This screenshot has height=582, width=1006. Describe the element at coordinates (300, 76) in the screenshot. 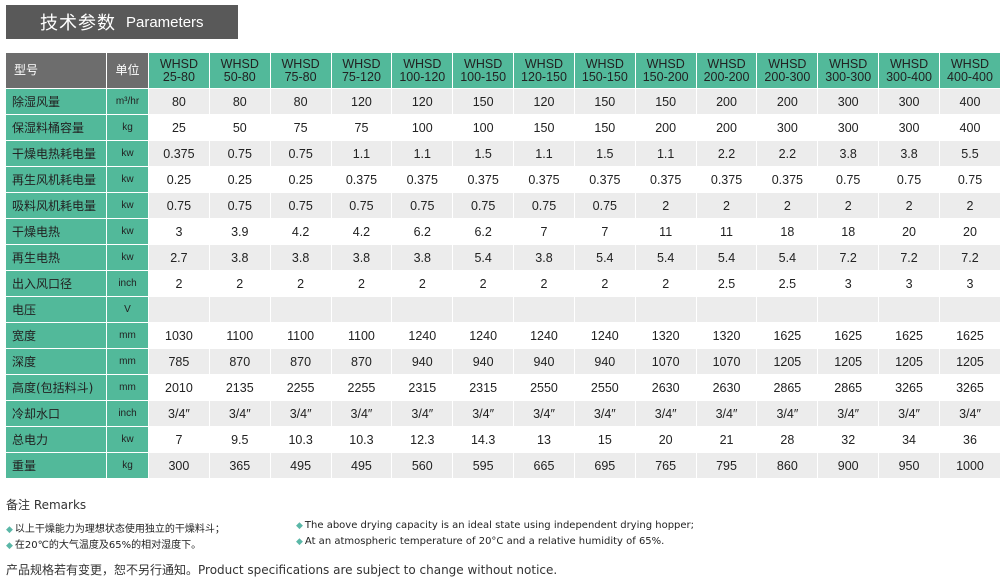

I see `model-size: 75-80` at that location.